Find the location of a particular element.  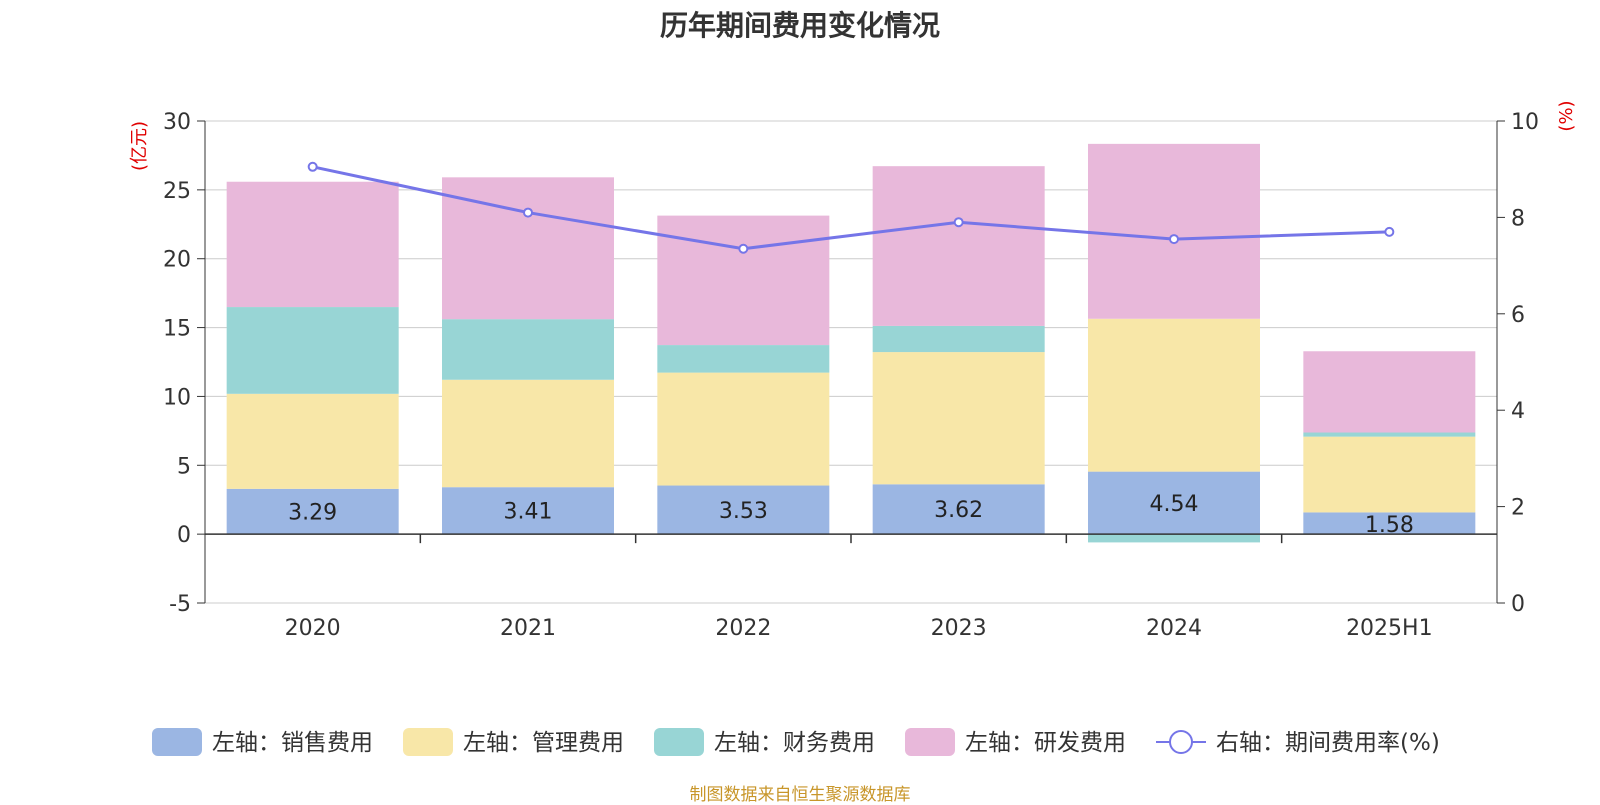

legend-label: 左轴：财务费用 is located at coordinates (794, 743).